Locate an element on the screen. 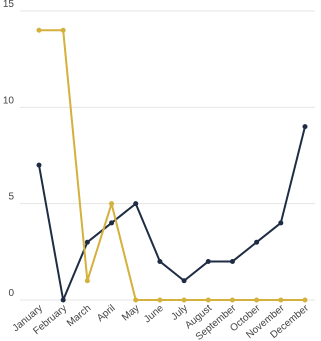  x-tick-label: June is located at coordinates (154, 314).